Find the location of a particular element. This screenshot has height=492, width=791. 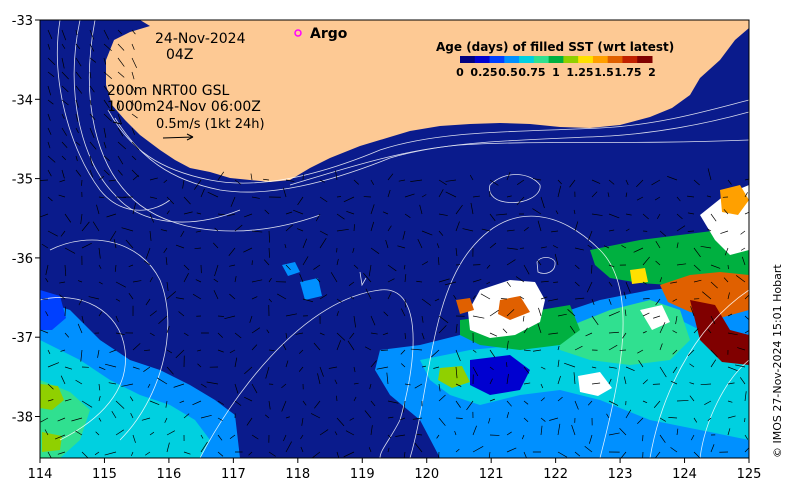

x-tick-label: 114 is located at coordinates (40, 474).